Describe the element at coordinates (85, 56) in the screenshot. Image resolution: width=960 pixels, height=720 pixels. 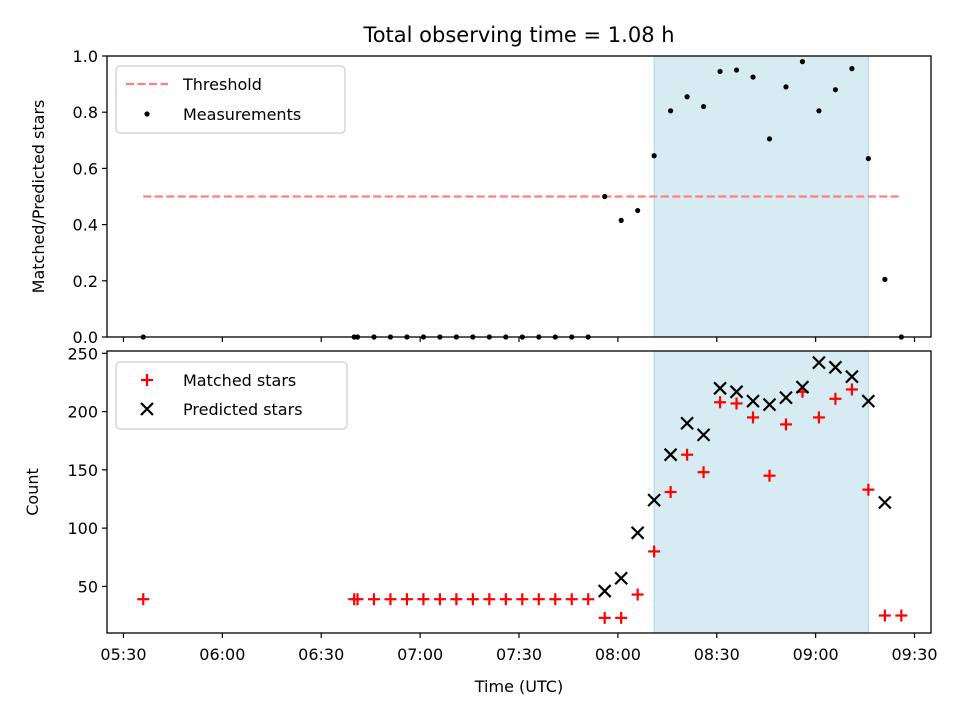
I see `top-y-tick-label: 1.0` at that location.